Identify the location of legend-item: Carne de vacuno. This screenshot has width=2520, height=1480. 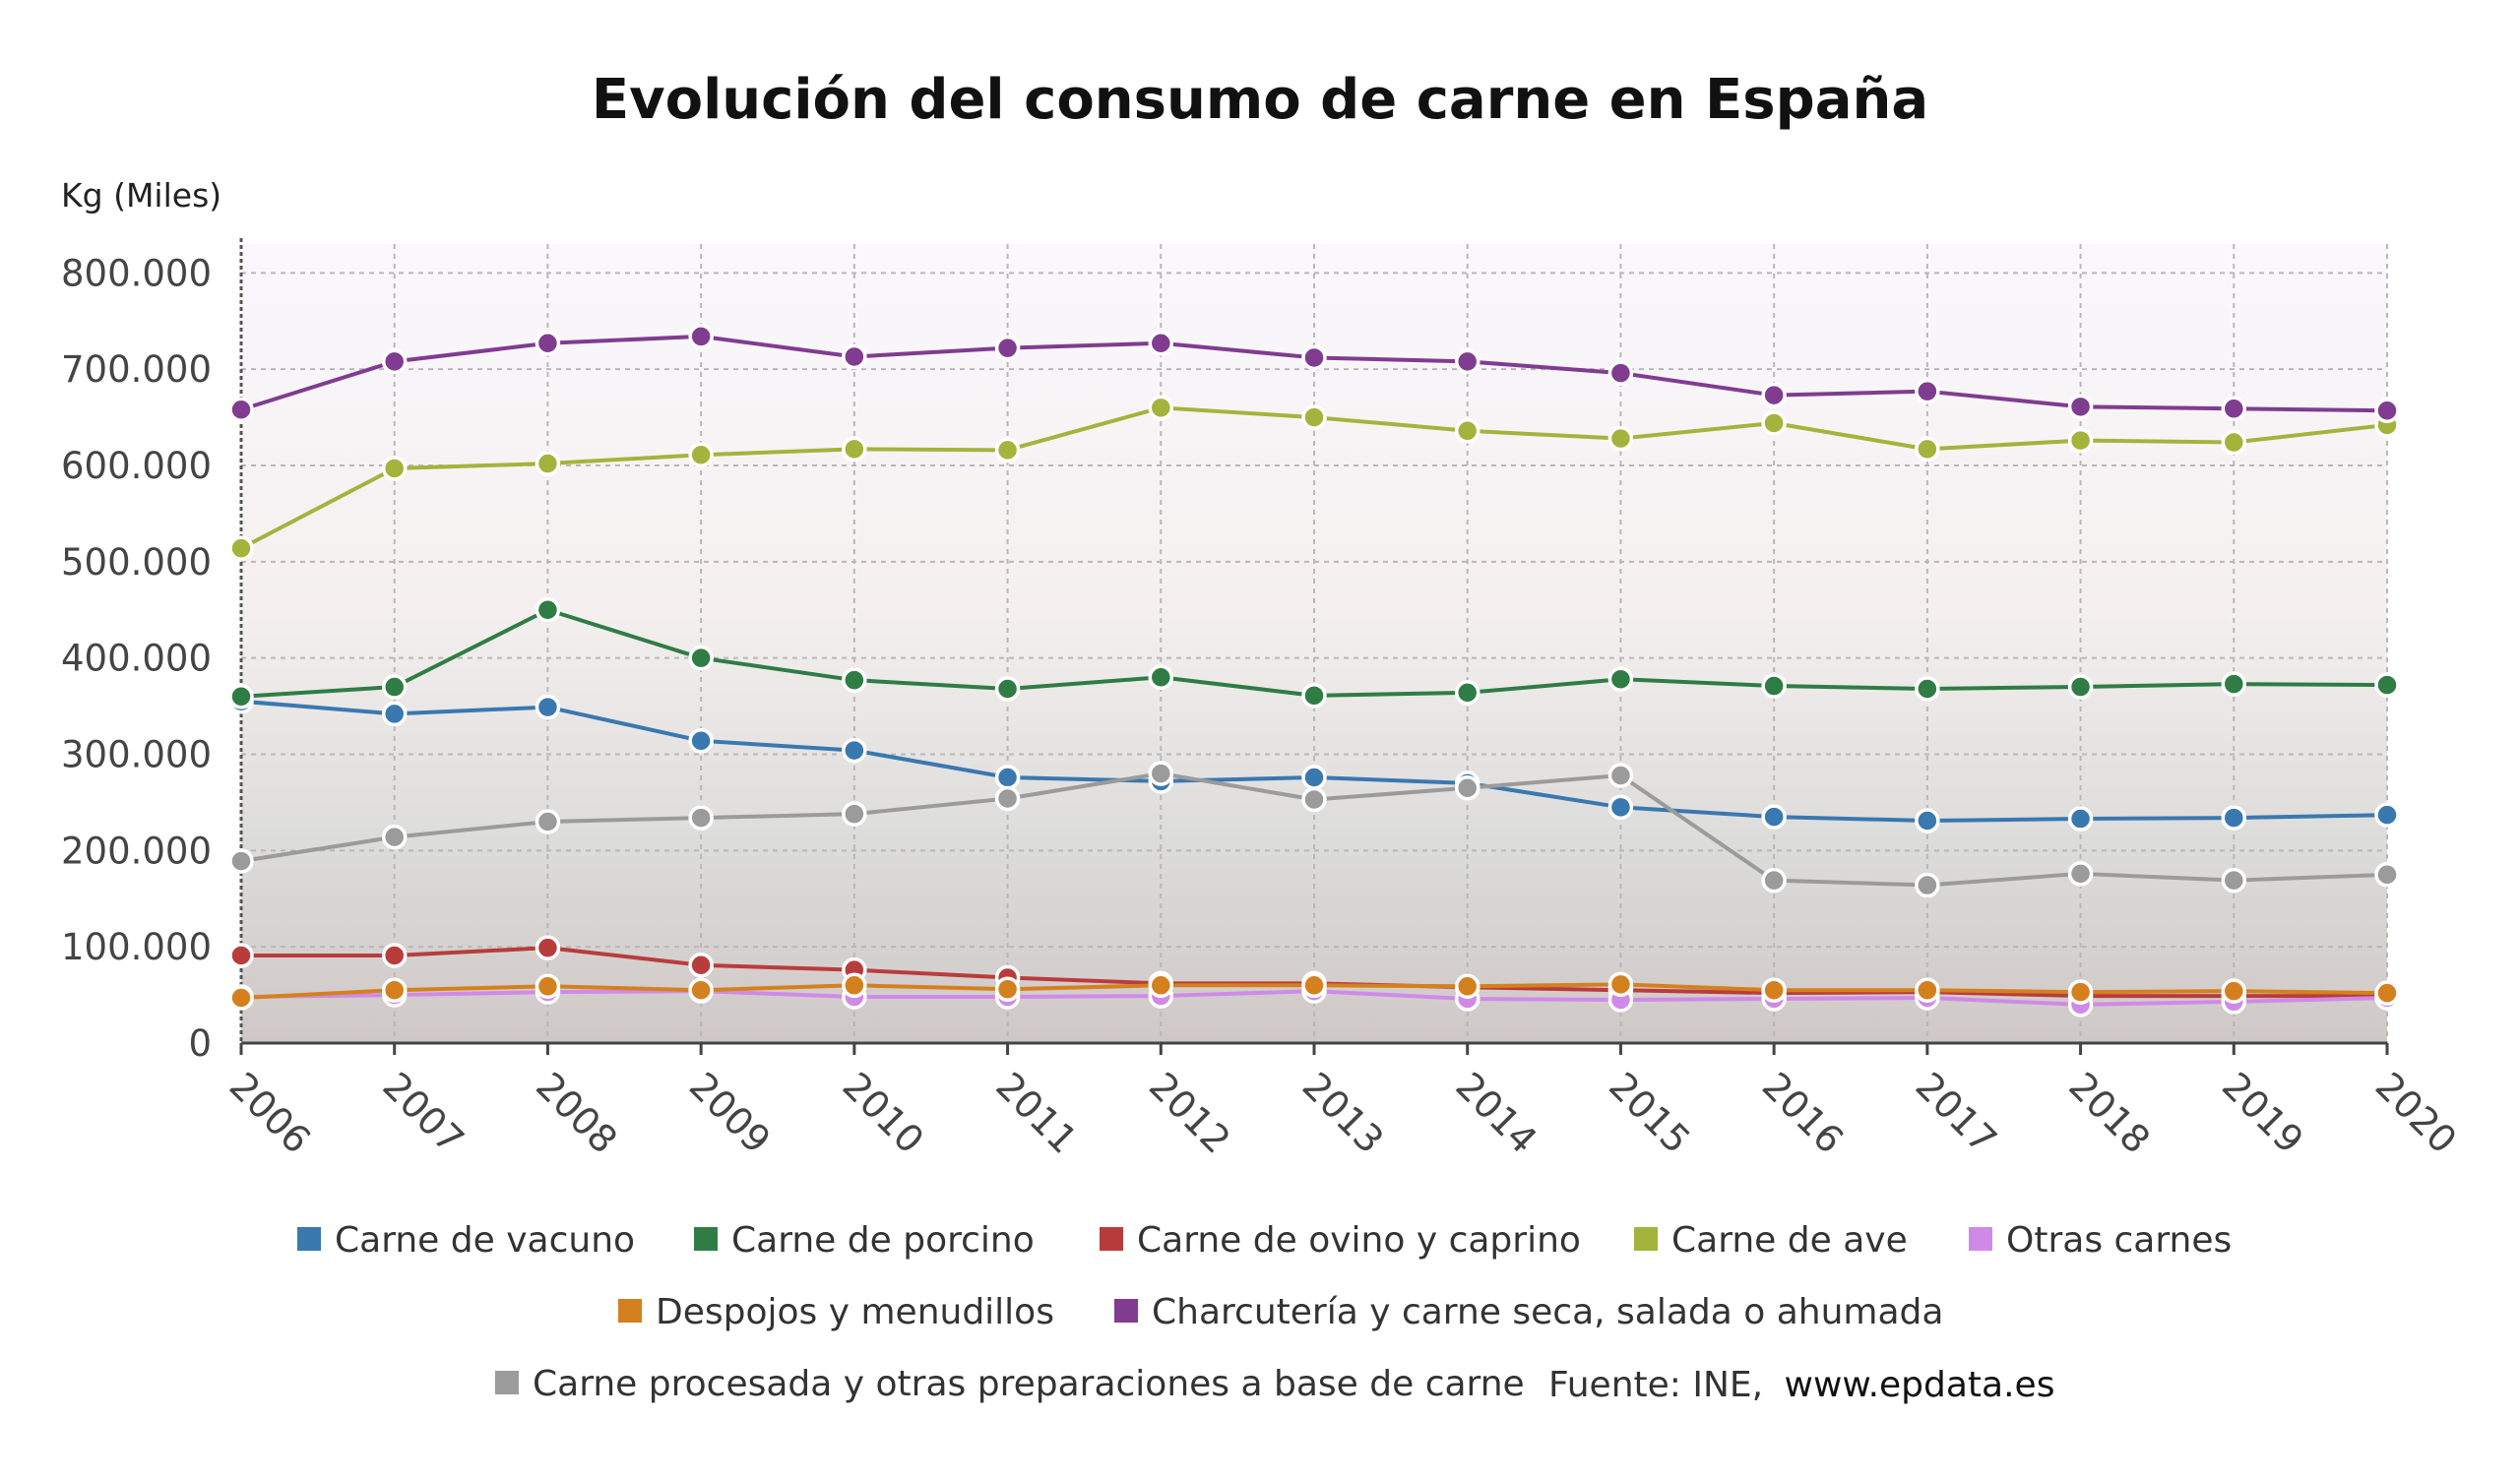
(466, 1241).